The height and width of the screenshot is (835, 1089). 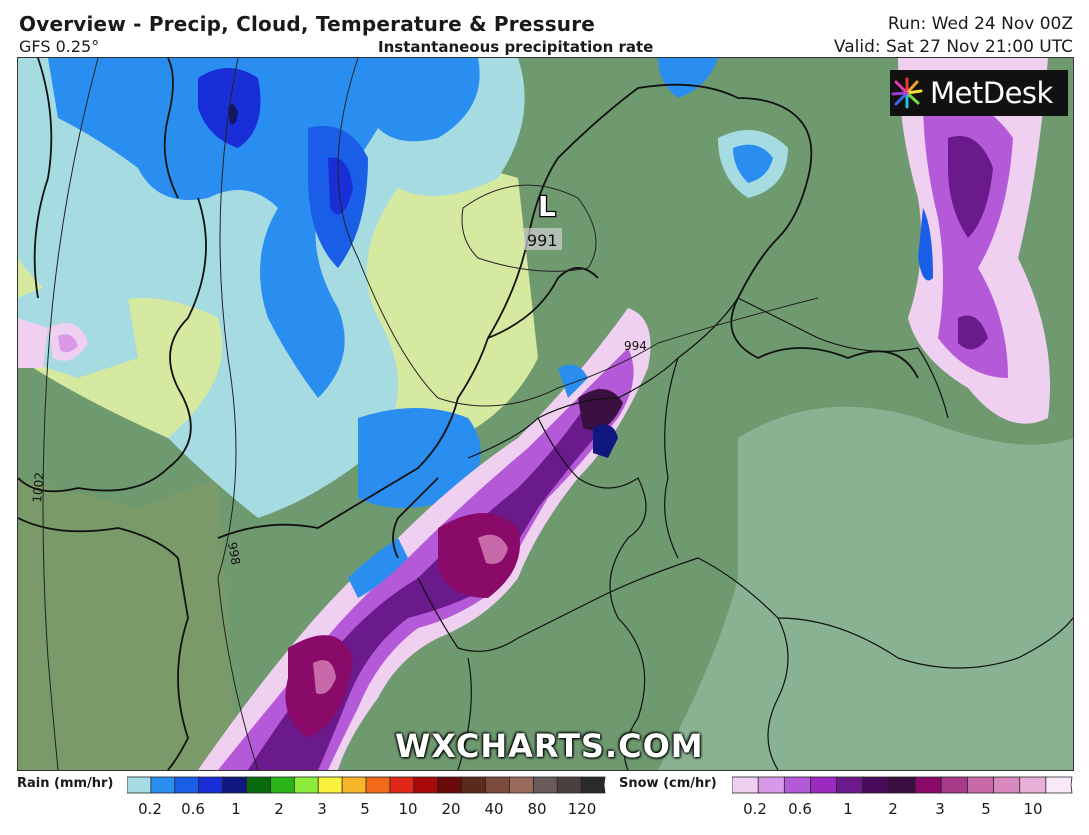 I want to click on model-label: GFS 0.25°, so click(x=59, y=46).